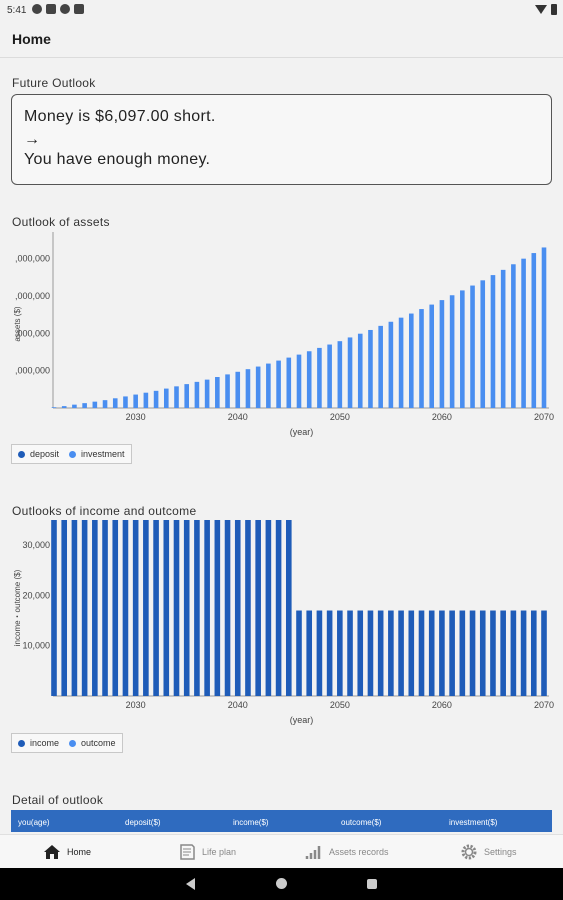 The image size is (563, 900). What do you see at coordinates (299, 381) in the screenshot?
I see `bar-investment-2046` at bounding box center [299, 381].